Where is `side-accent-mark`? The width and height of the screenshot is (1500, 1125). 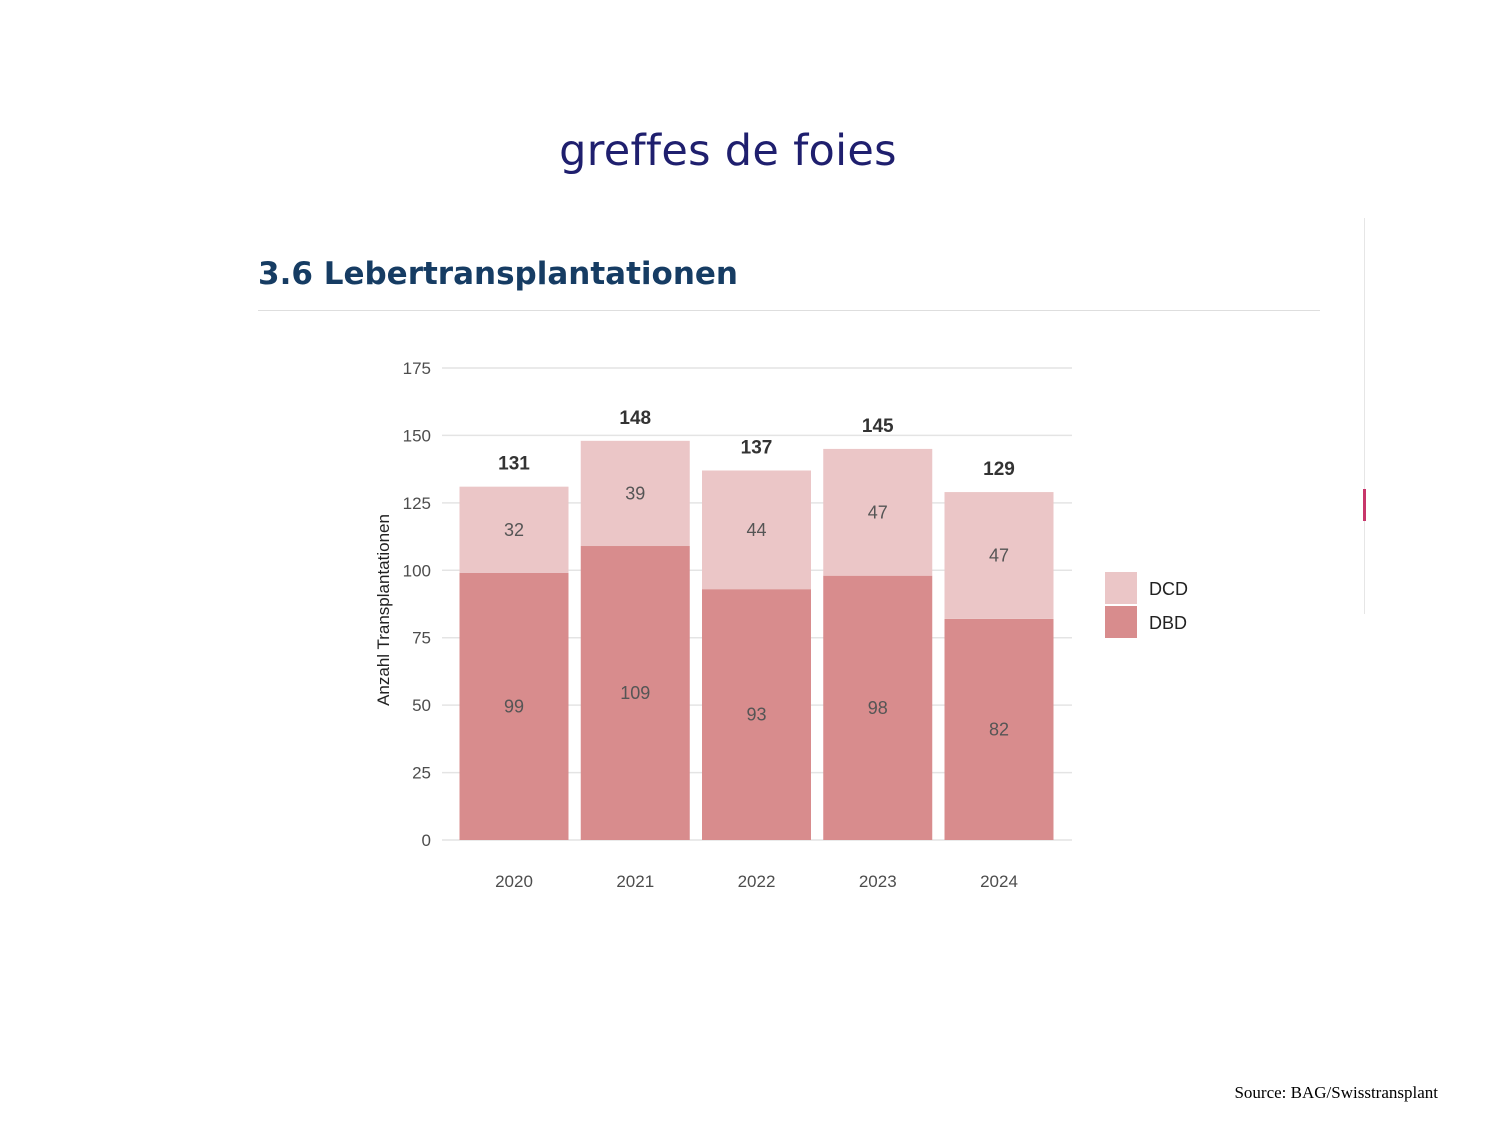 side-accent-mark is located at coordinates (1364, 505).